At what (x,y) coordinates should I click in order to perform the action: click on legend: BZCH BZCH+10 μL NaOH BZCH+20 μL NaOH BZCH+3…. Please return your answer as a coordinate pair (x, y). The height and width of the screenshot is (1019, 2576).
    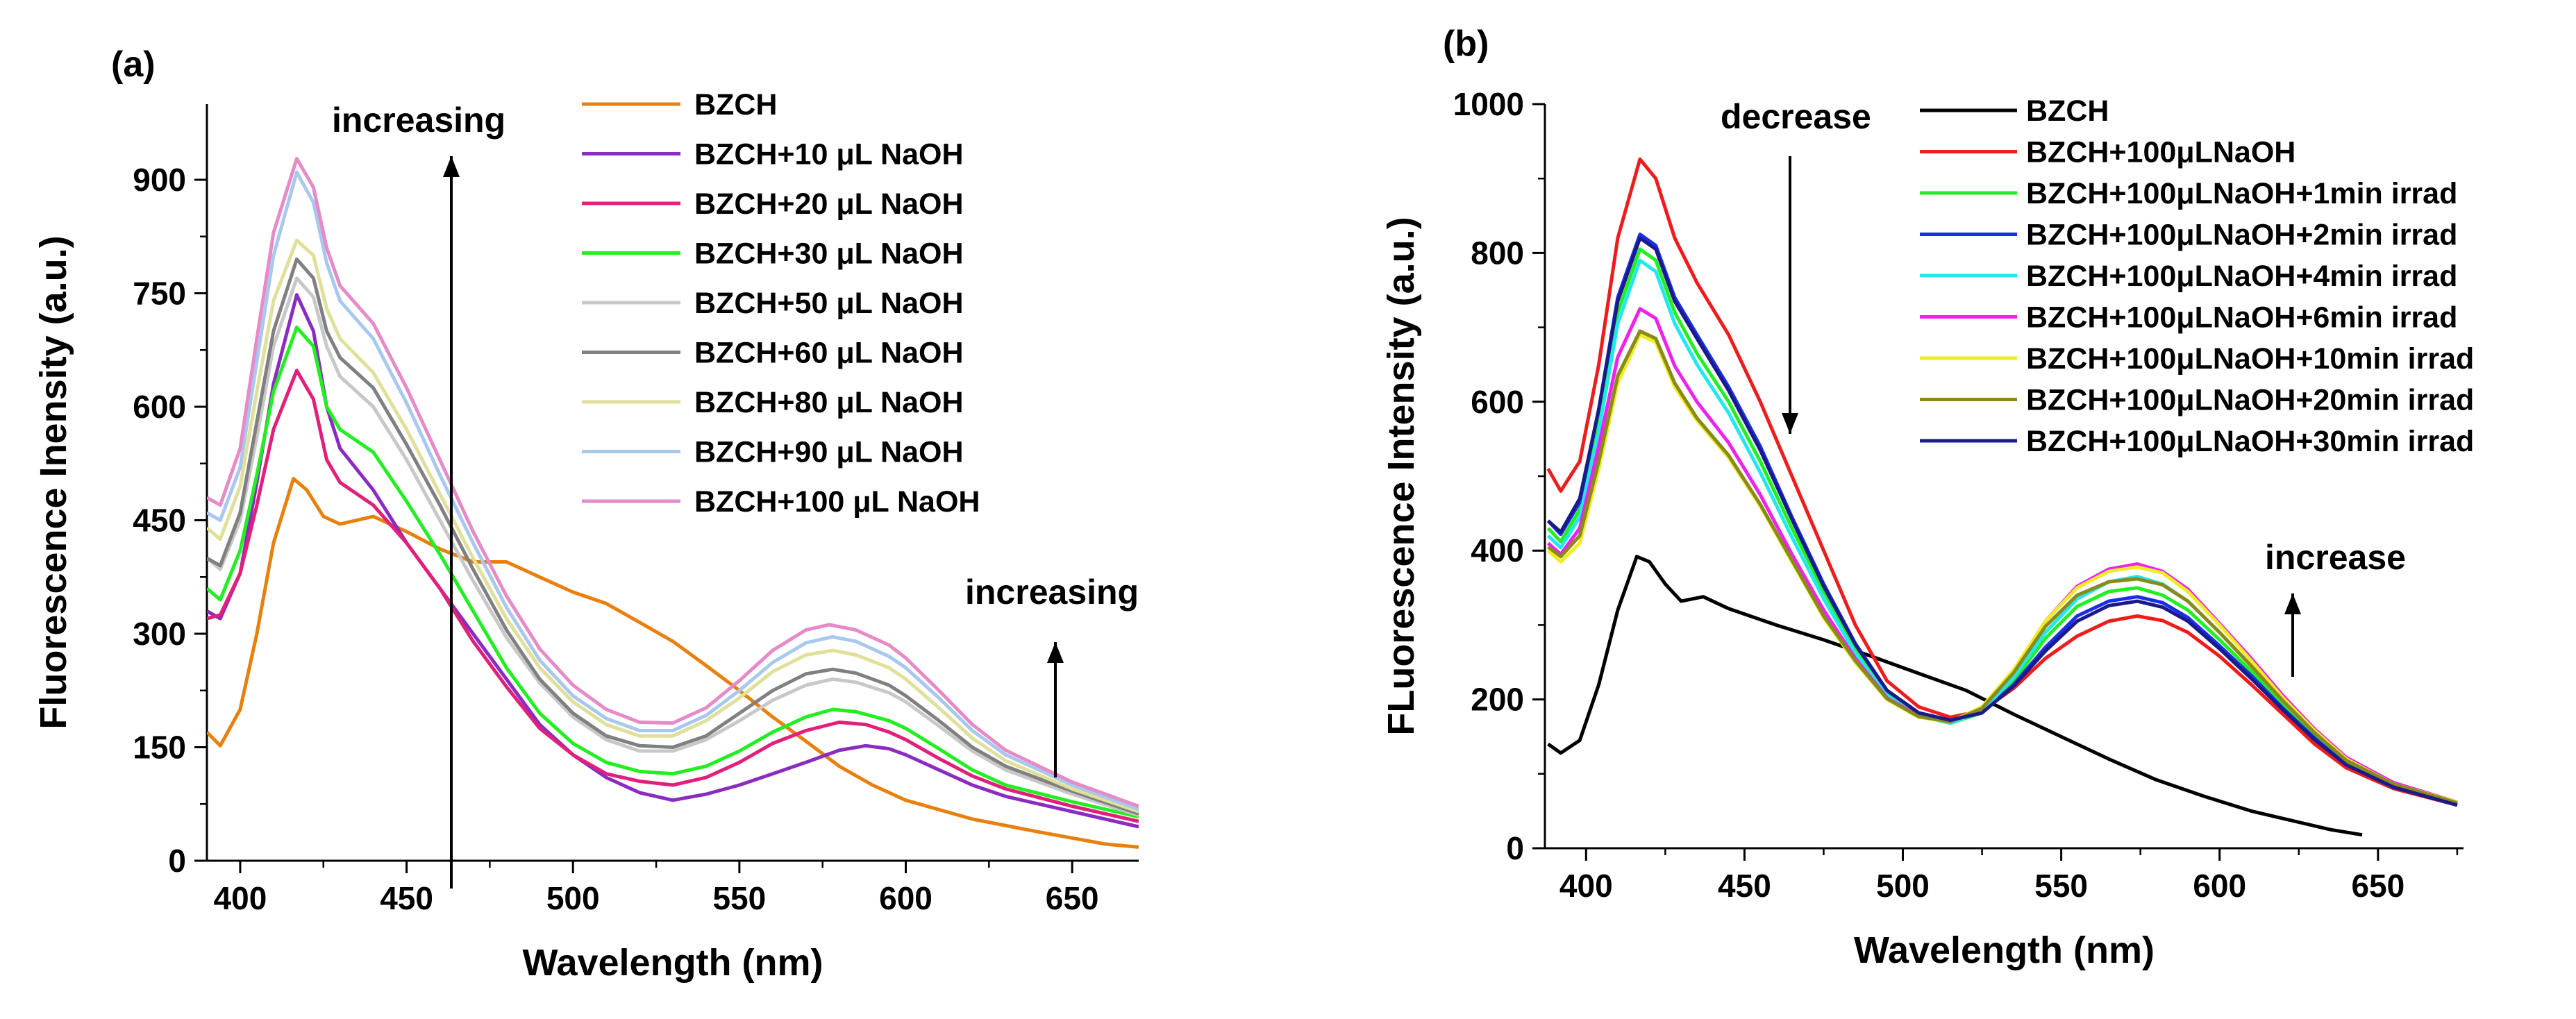
    Looking at the image, I should click on (781, 303).